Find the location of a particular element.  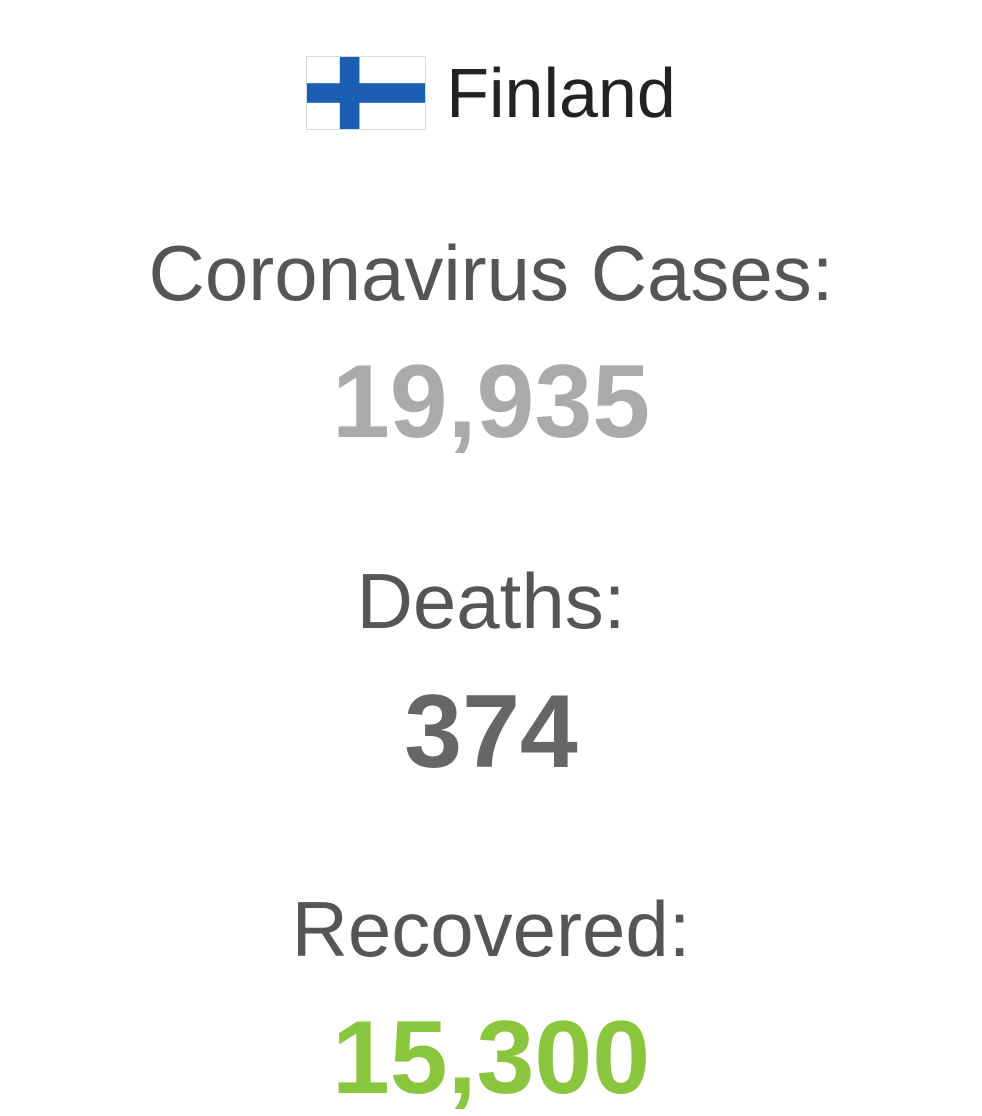

recovered-value: 15,300 is located at coordinates (491, 1058).